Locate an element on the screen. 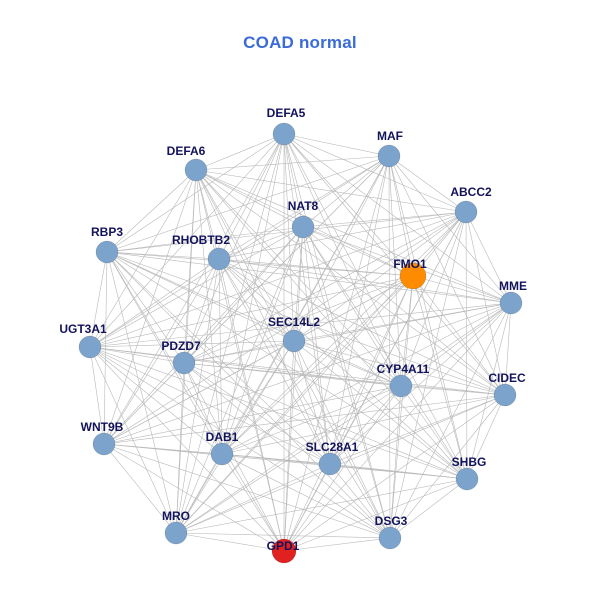 The height and width of the screenshot is (600, 600). node-label-CYP4A11: CYP4A11 is located at coordinates (403, 369).